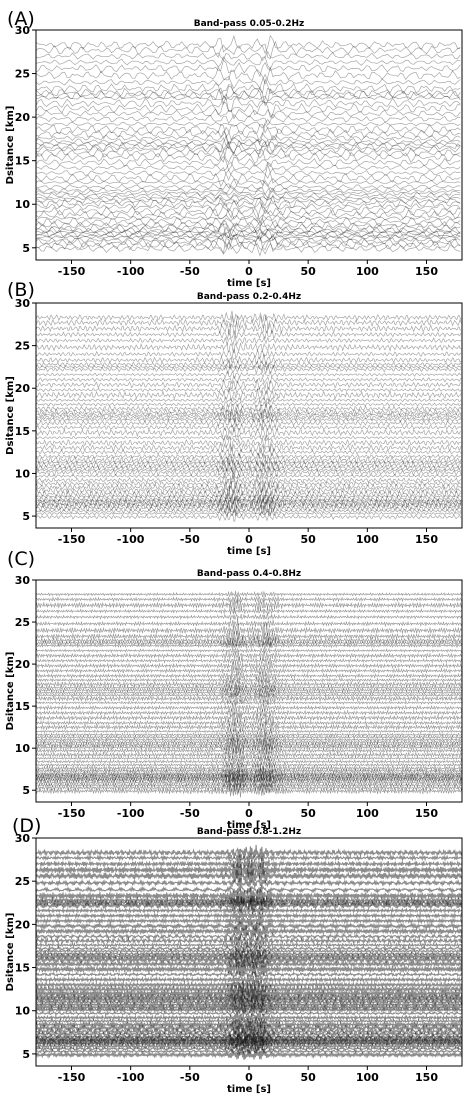 The width and height of the screenshot is (474, 1098). I want to click on chart-title: Band-pass 0.8-1.2Hz, so click(249, 832).